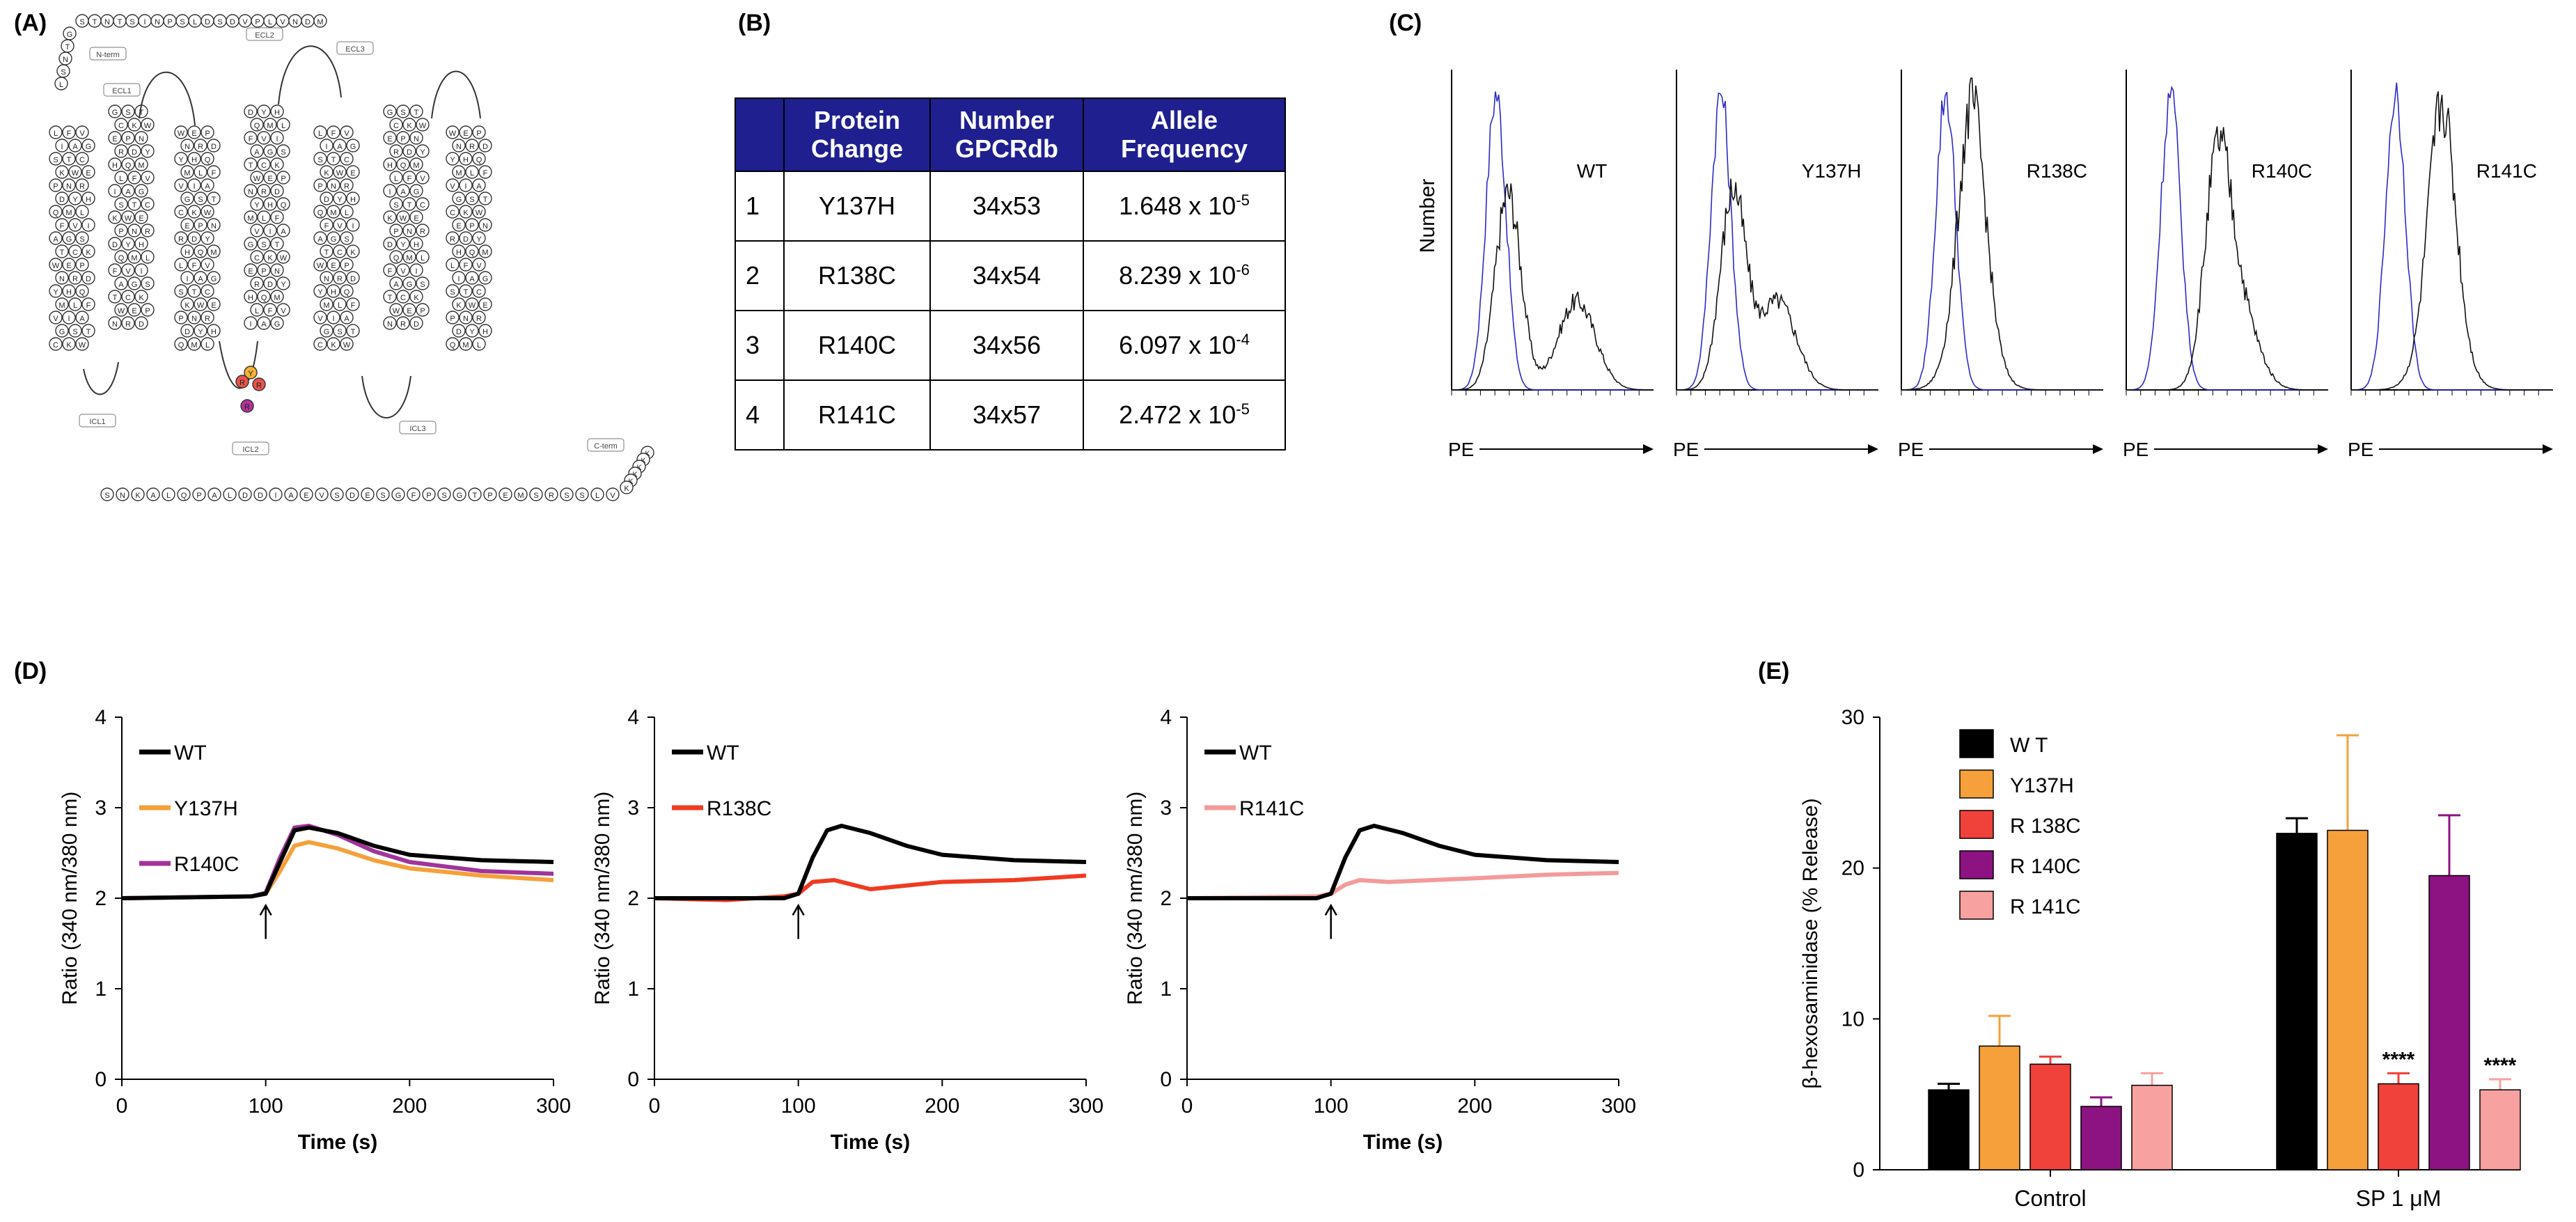 Image resolution: width=2576 pixels, height=1222 pixels. I want to click on ratio-x-tick-label: 100, so click(266, 1106).